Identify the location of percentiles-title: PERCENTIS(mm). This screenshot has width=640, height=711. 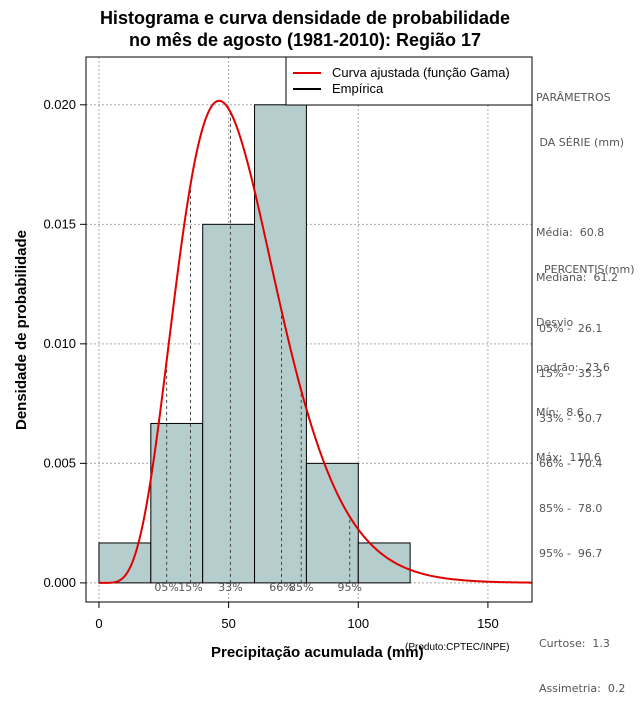
(589, 269).